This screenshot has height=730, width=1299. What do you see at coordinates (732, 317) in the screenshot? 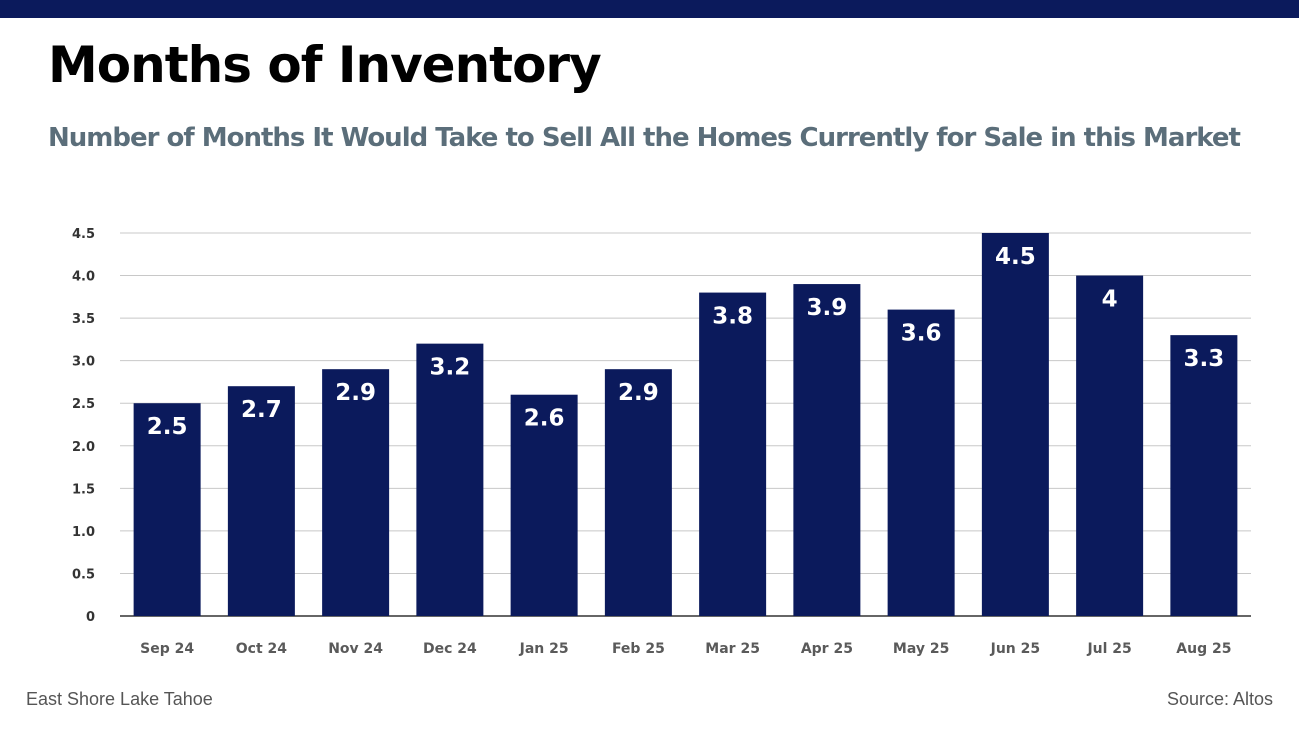
I see `bar-value-label: 3.8` at bounding box center [732, 317].